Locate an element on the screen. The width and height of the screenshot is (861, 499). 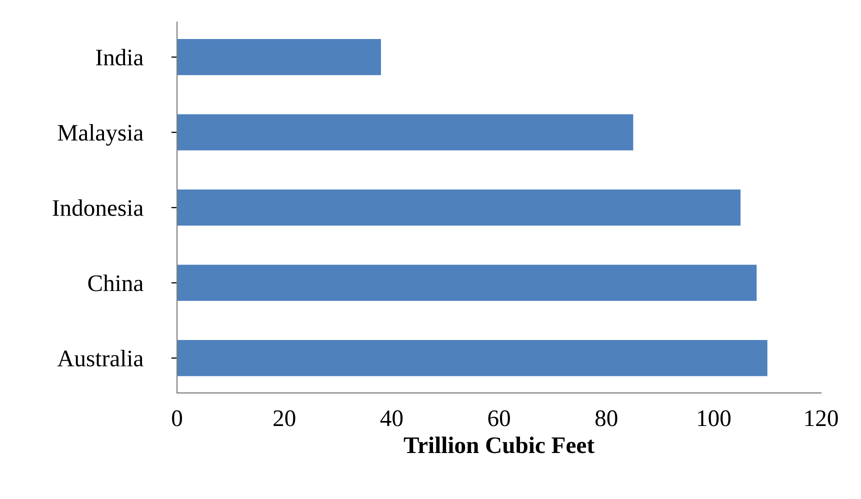
y-tick-label: China is located at coordinates (116, 283).